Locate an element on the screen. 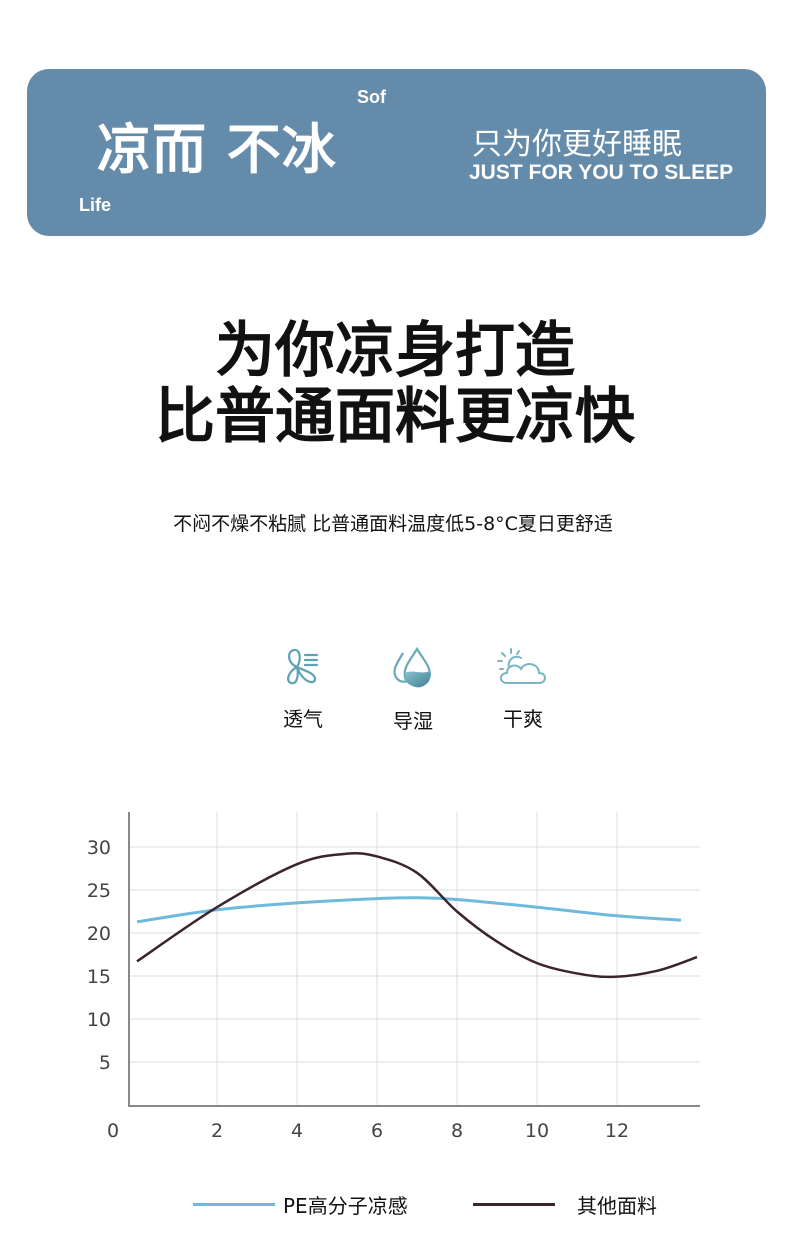 This screenshot has width=790, height=1244. feature-breathable: 透气 is located at coordinates (303, 688).